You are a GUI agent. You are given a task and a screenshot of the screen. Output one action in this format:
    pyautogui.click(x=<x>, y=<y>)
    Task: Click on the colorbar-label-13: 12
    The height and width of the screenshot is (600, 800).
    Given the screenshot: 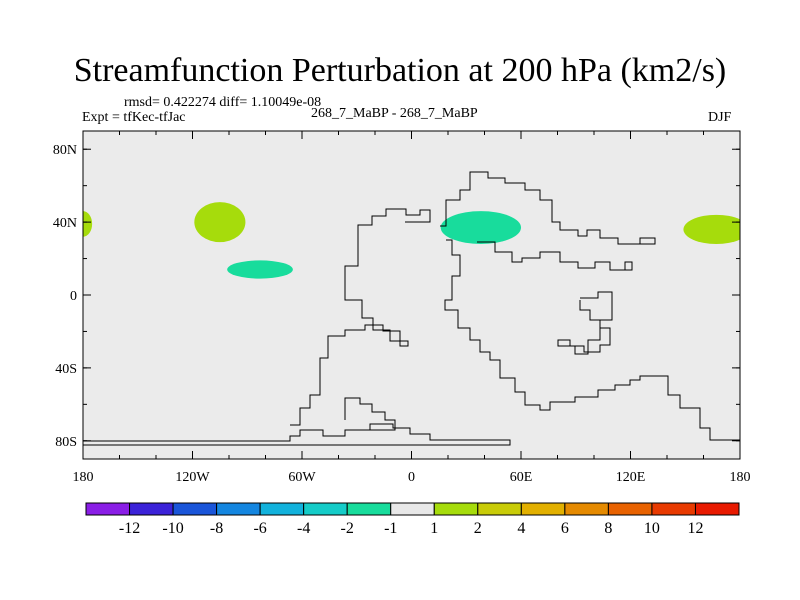 What is the action you would take?
    pyautogui.click(x=695, y=528)
    